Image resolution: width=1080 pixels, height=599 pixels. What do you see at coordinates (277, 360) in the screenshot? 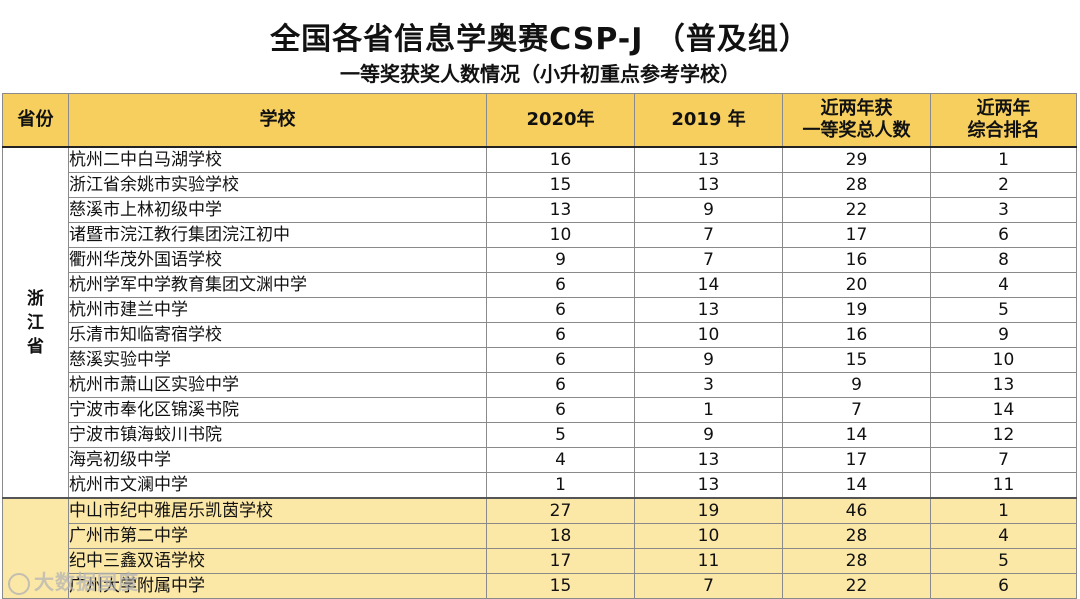
I see `school-cell: 慈溪实验中学` at bounding box center [277, 360].